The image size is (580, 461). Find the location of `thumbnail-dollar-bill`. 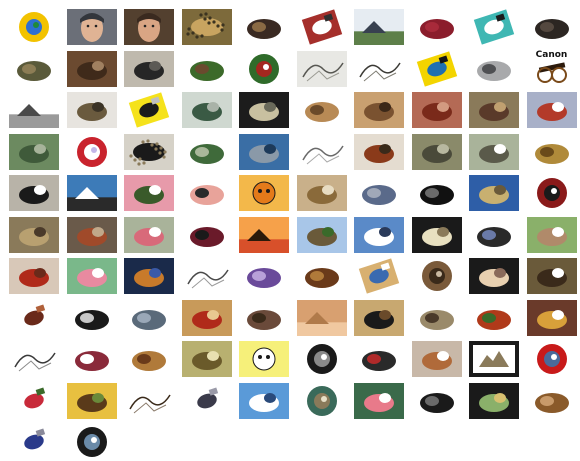

thumbnail-dollar-bill is located at coordinates (207, 152).